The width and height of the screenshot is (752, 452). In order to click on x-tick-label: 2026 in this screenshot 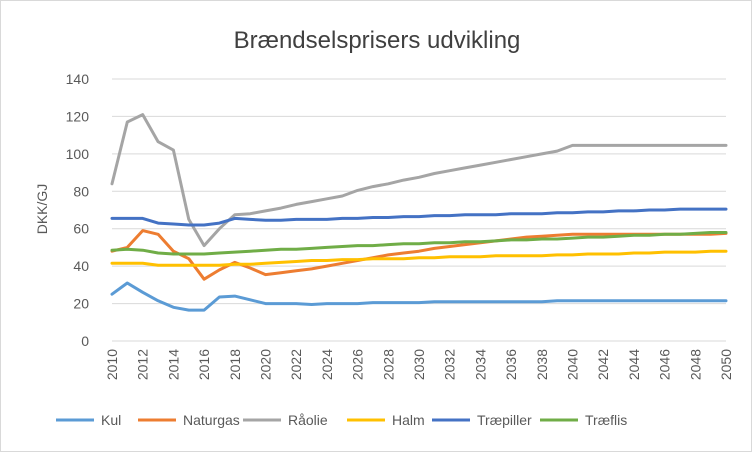, I will do `click(358, 364)`.